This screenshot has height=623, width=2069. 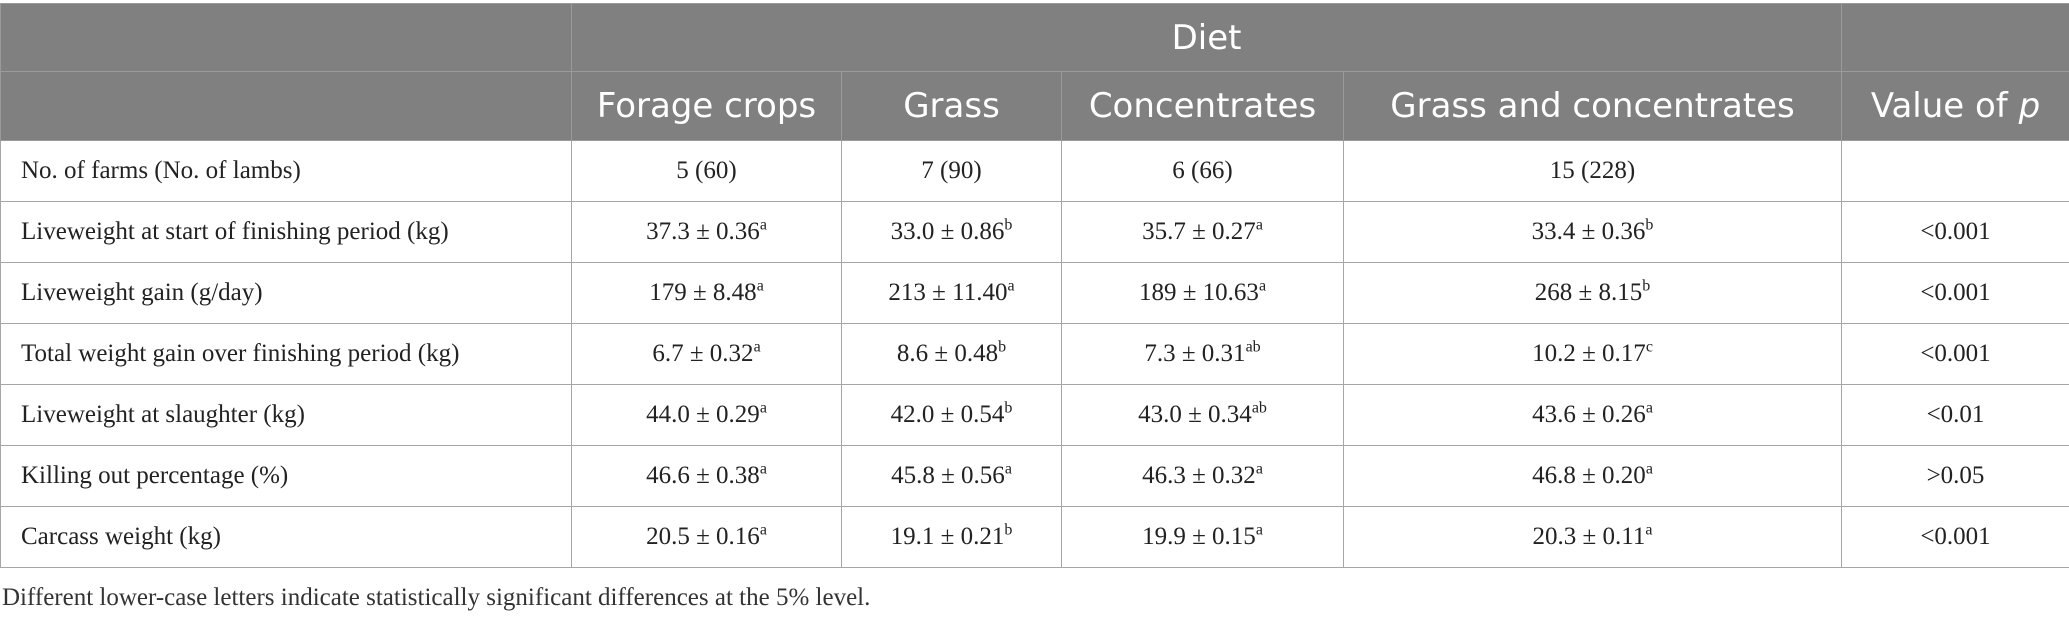 I want to click on p-value-cell: <0.01, so click(x=1955, y=415).